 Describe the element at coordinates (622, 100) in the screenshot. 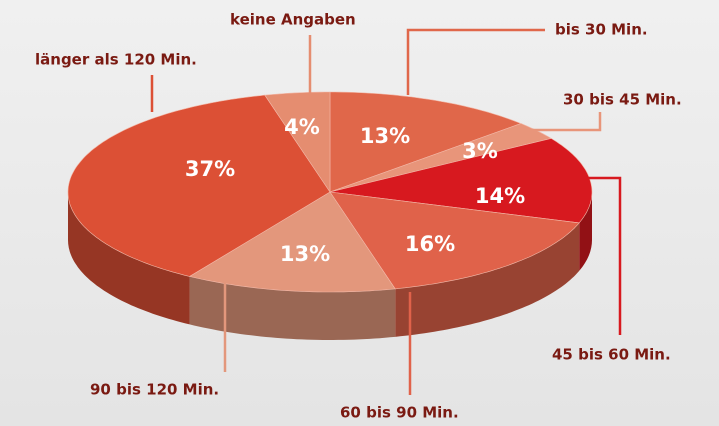

I see `category-label: 30 bis 45 Min.` at that location.